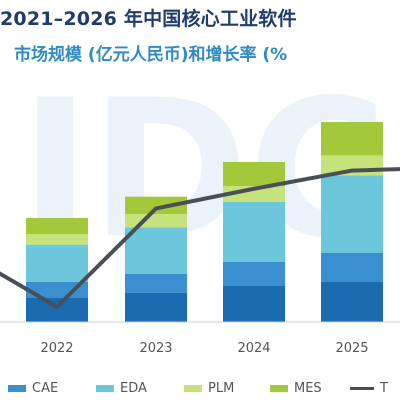 Image resolution: width=400 pixels, height=400 pixels. Describe the element at coordinates (17, 388) in the screenshot. I see `legend-swatch-cae` at that location.